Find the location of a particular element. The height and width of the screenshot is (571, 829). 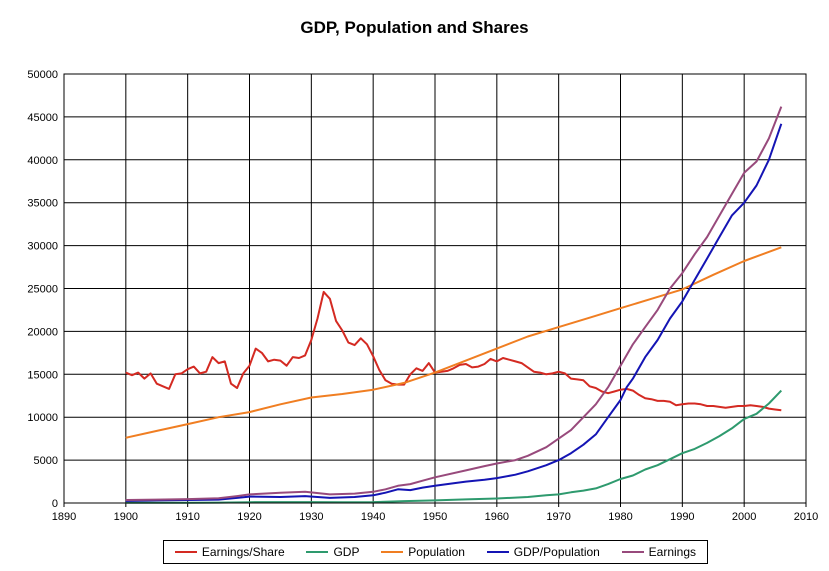

y-tick-label: 15000 is located at coordinates (42, 375).